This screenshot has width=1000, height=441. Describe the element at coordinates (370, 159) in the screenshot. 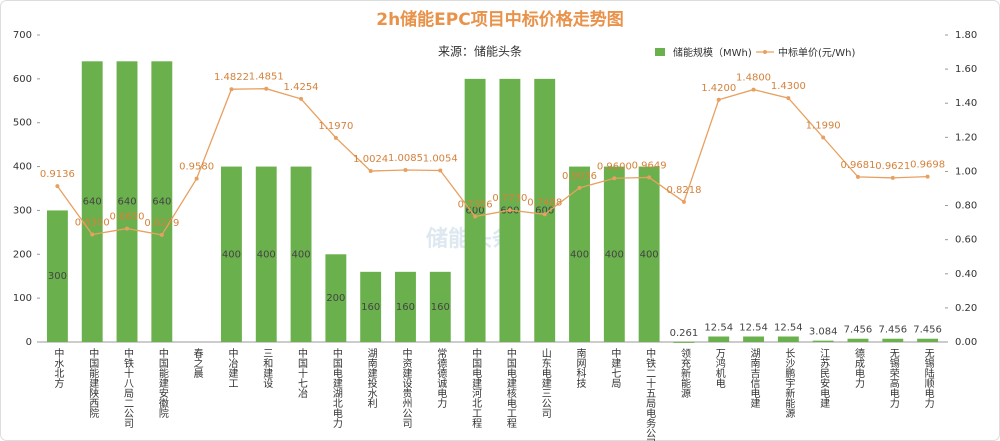

I see `line-label: 1.0024` at that location.